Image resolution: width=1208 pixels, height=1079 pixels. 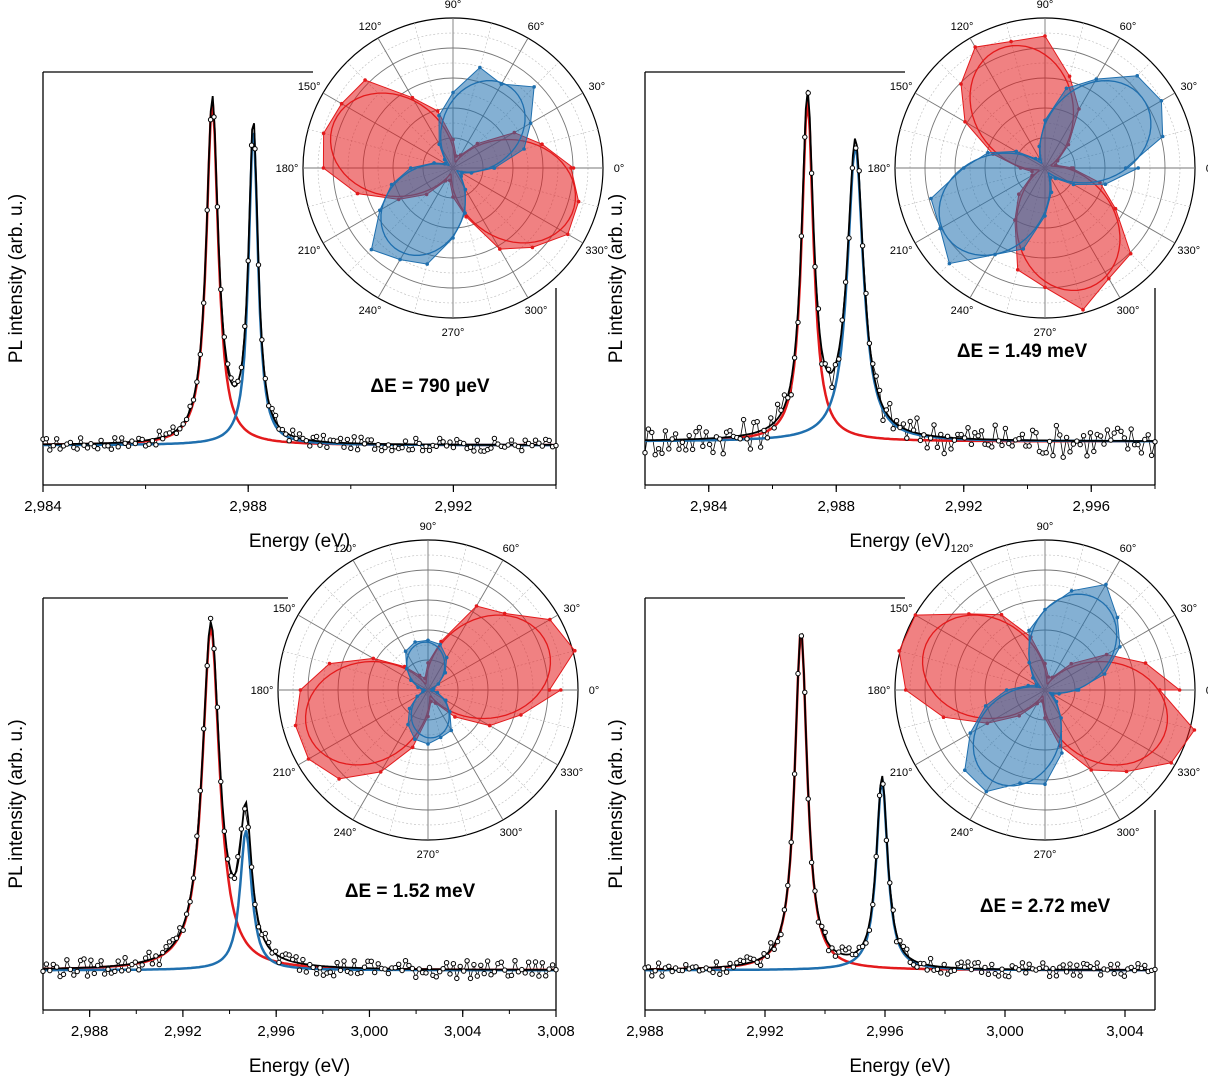 What do you see at coordinates (709, 506) in the screenshot?
I see `x-tick-label: 2,984` at bounding box center [709, 506].